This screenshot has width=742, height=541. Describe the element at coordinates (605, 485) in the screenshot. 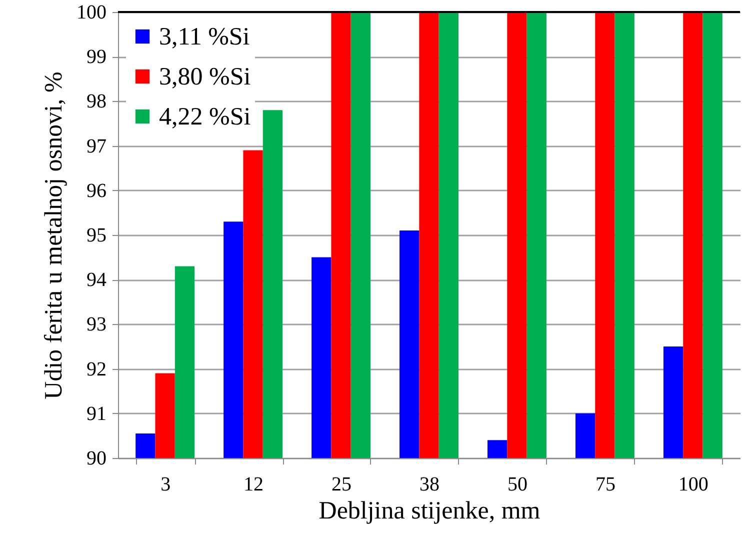

I see `x-tick-label: 75` at that location.